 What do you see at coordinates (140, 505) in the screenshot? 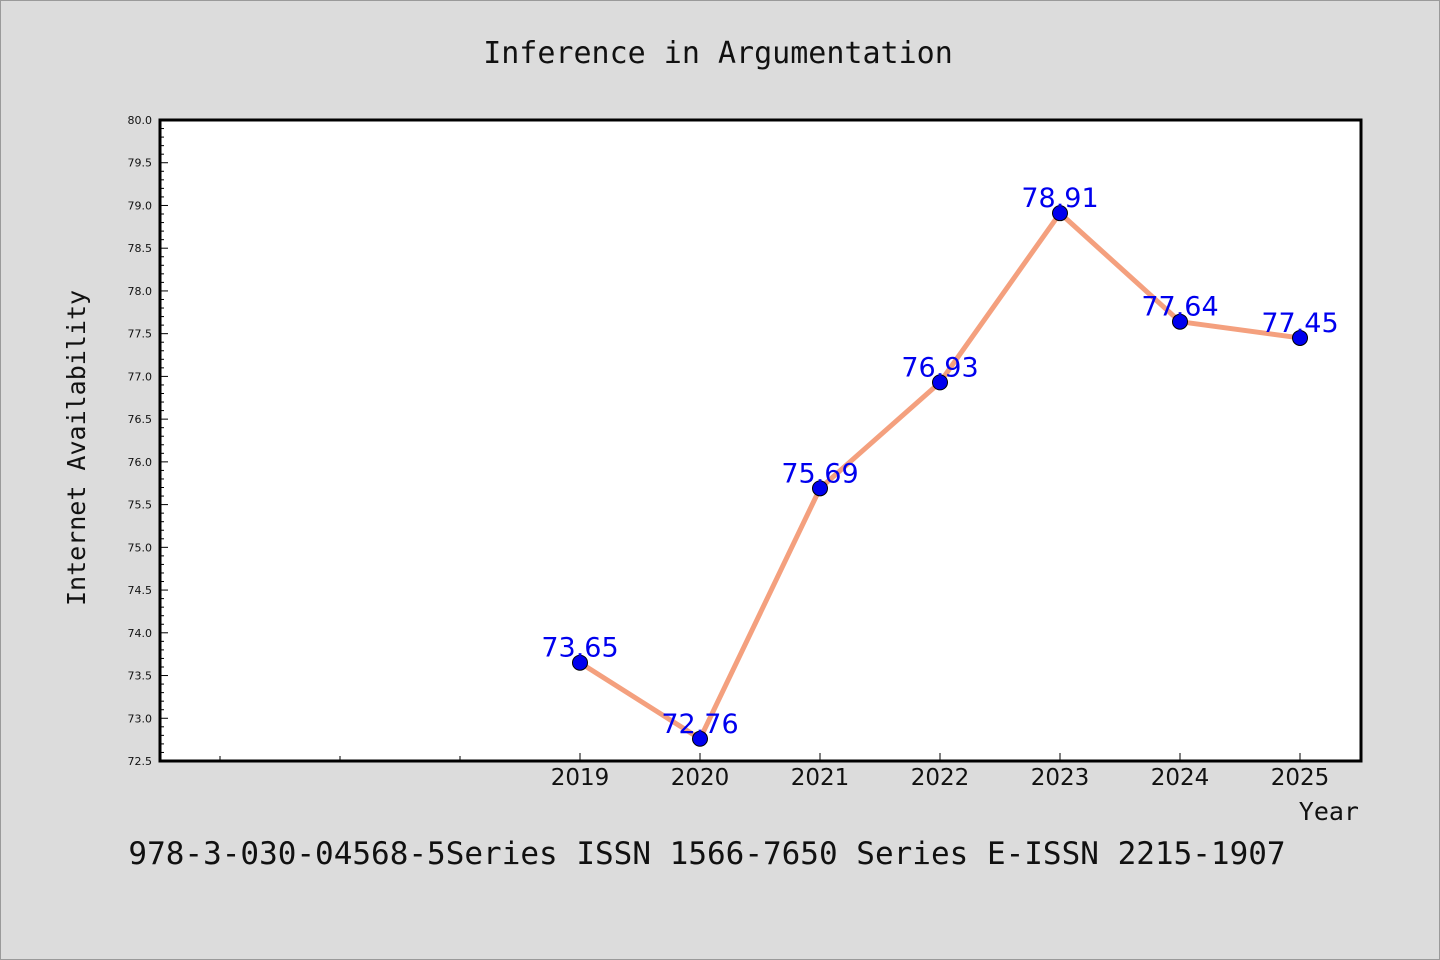
I see `y-tick-label: 75.5` at bounding box center [140, 505].